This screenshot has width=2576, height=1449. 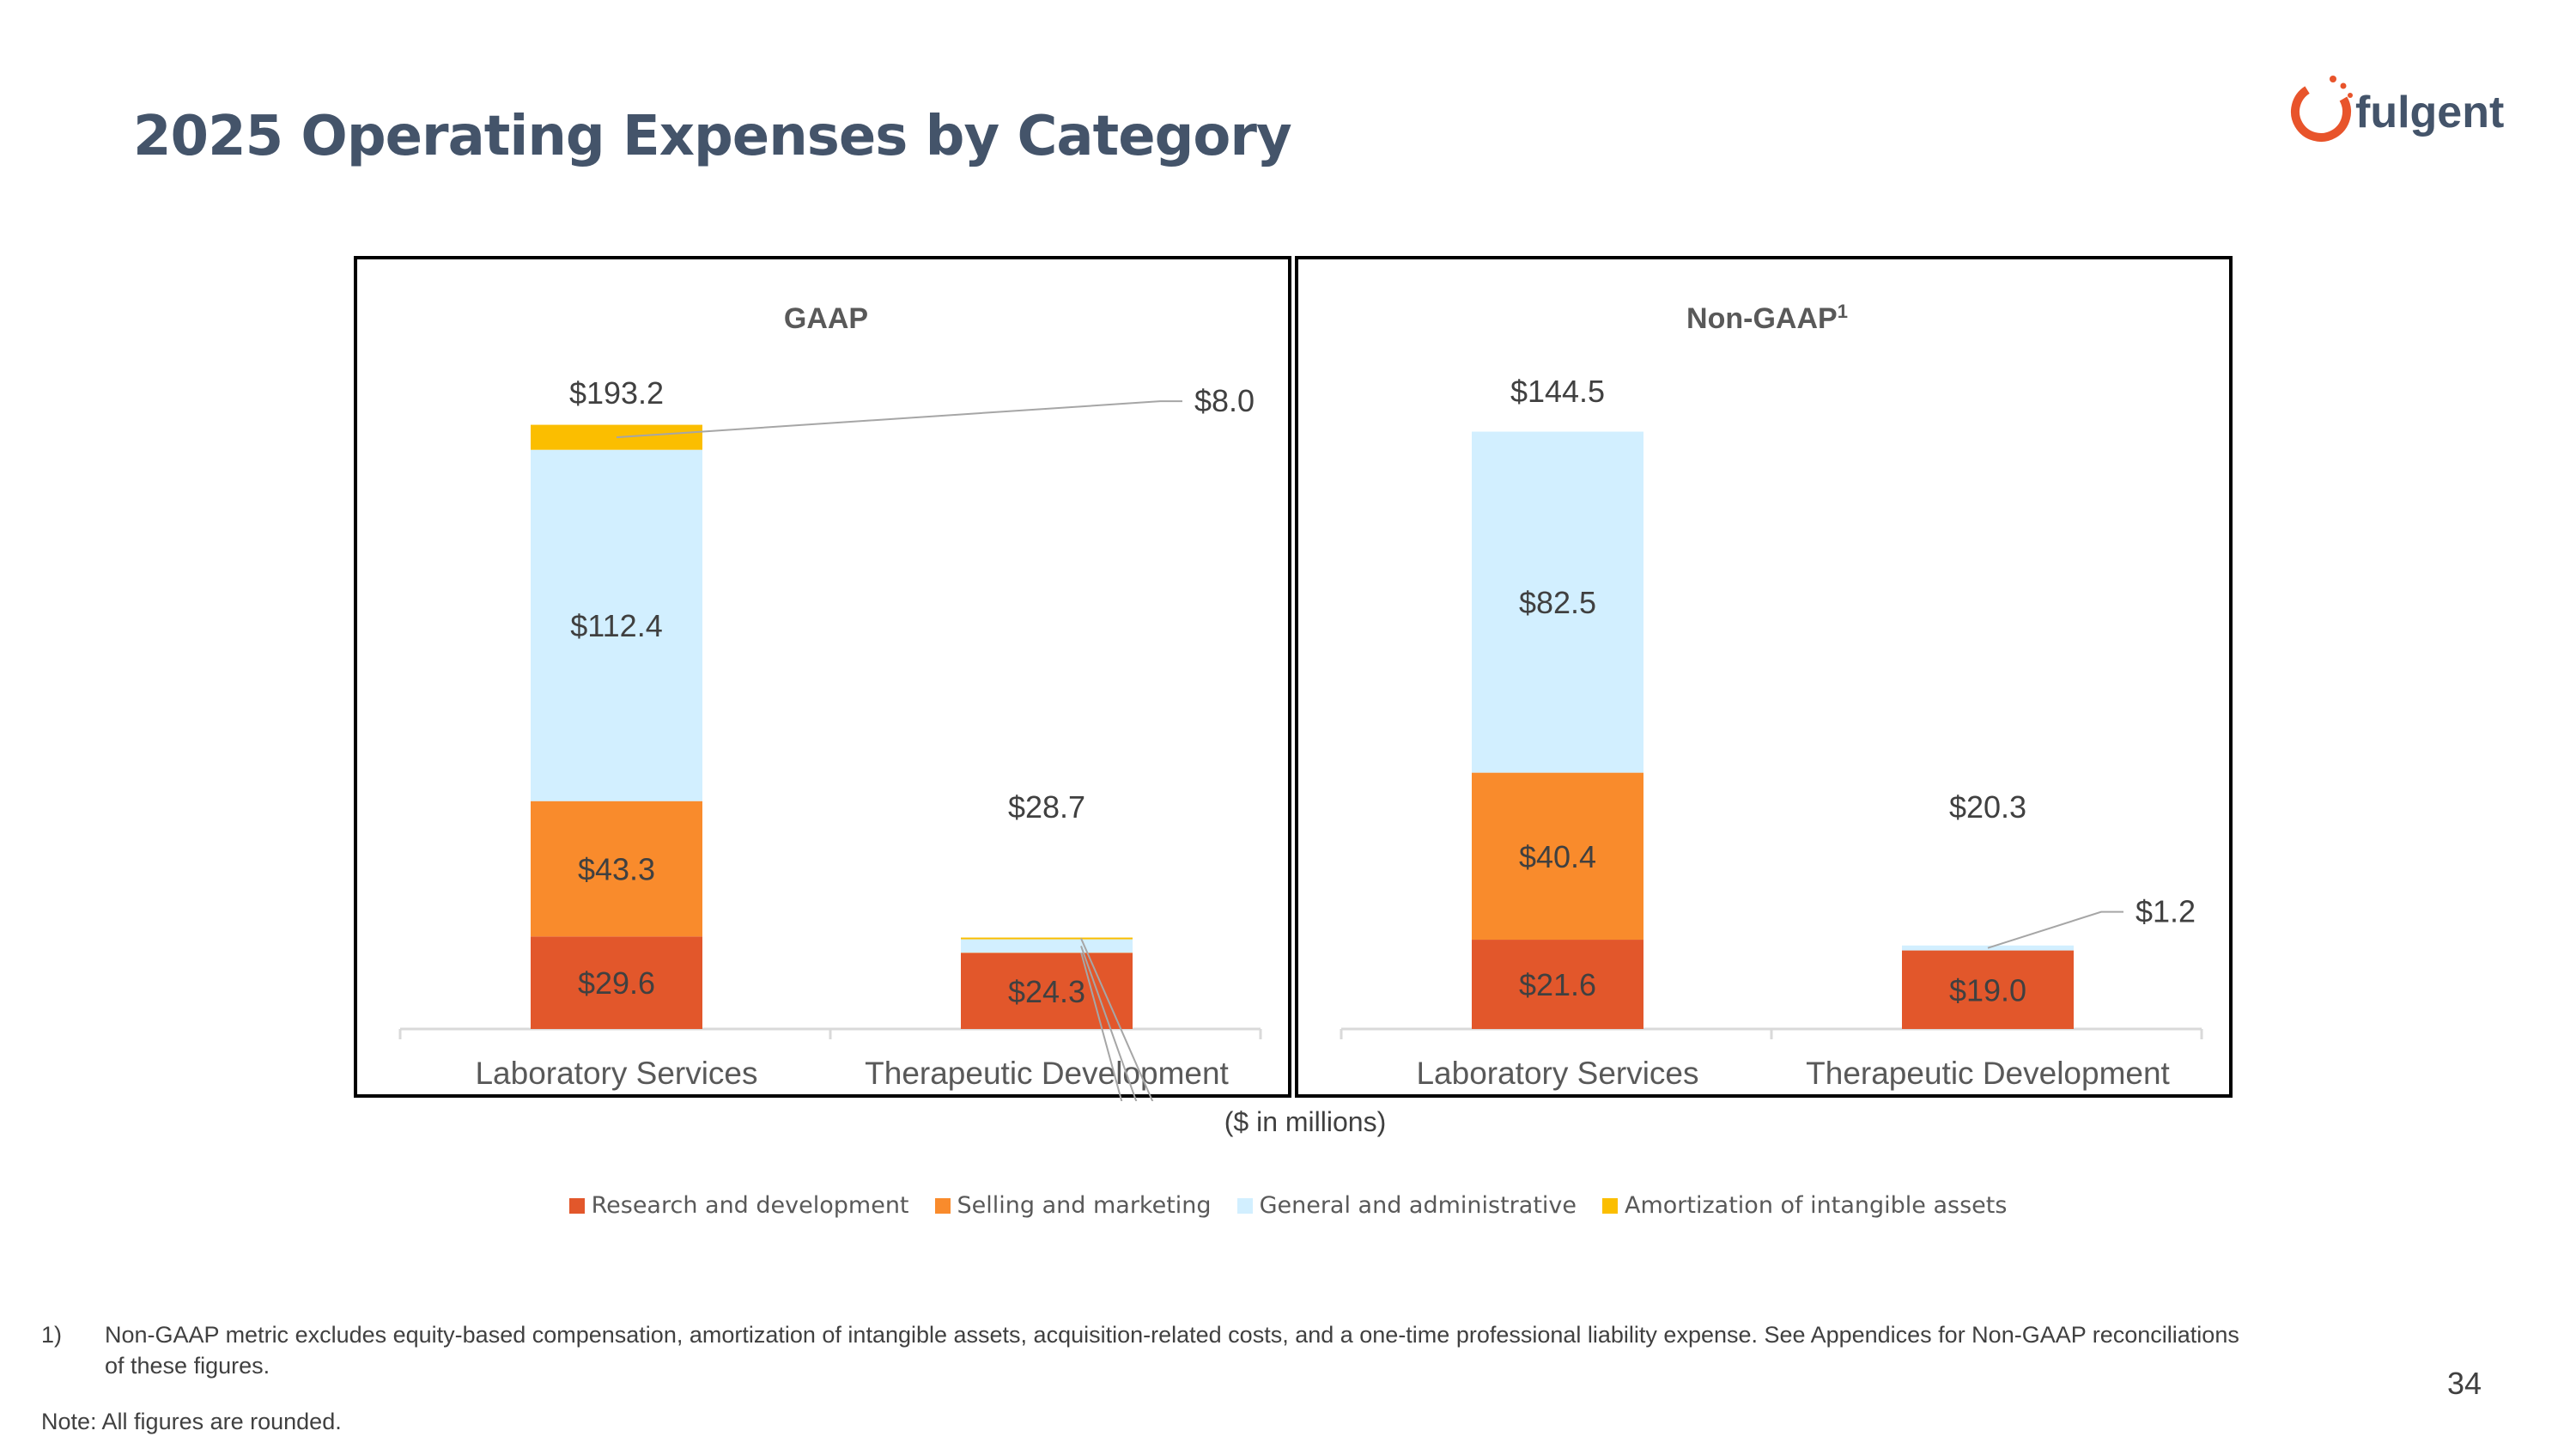 I want to click on gaap-leader-line-therapeutic-development-general, so click(x=1109, y=1023).